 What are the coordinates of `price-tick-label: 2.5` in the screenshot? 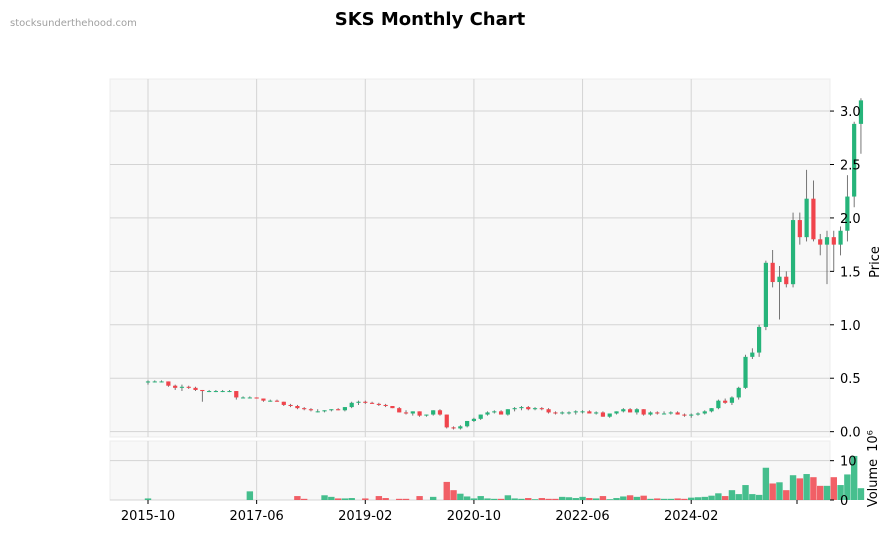 It's located at (850, 165).